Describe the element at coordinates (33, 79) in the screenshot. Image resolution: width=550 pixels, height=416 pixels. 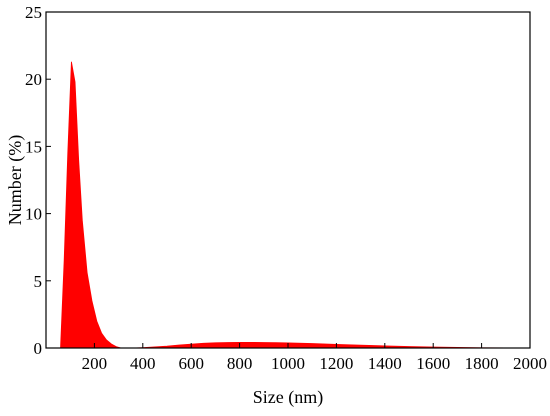
I see `y-tick-label: 20` at that location.